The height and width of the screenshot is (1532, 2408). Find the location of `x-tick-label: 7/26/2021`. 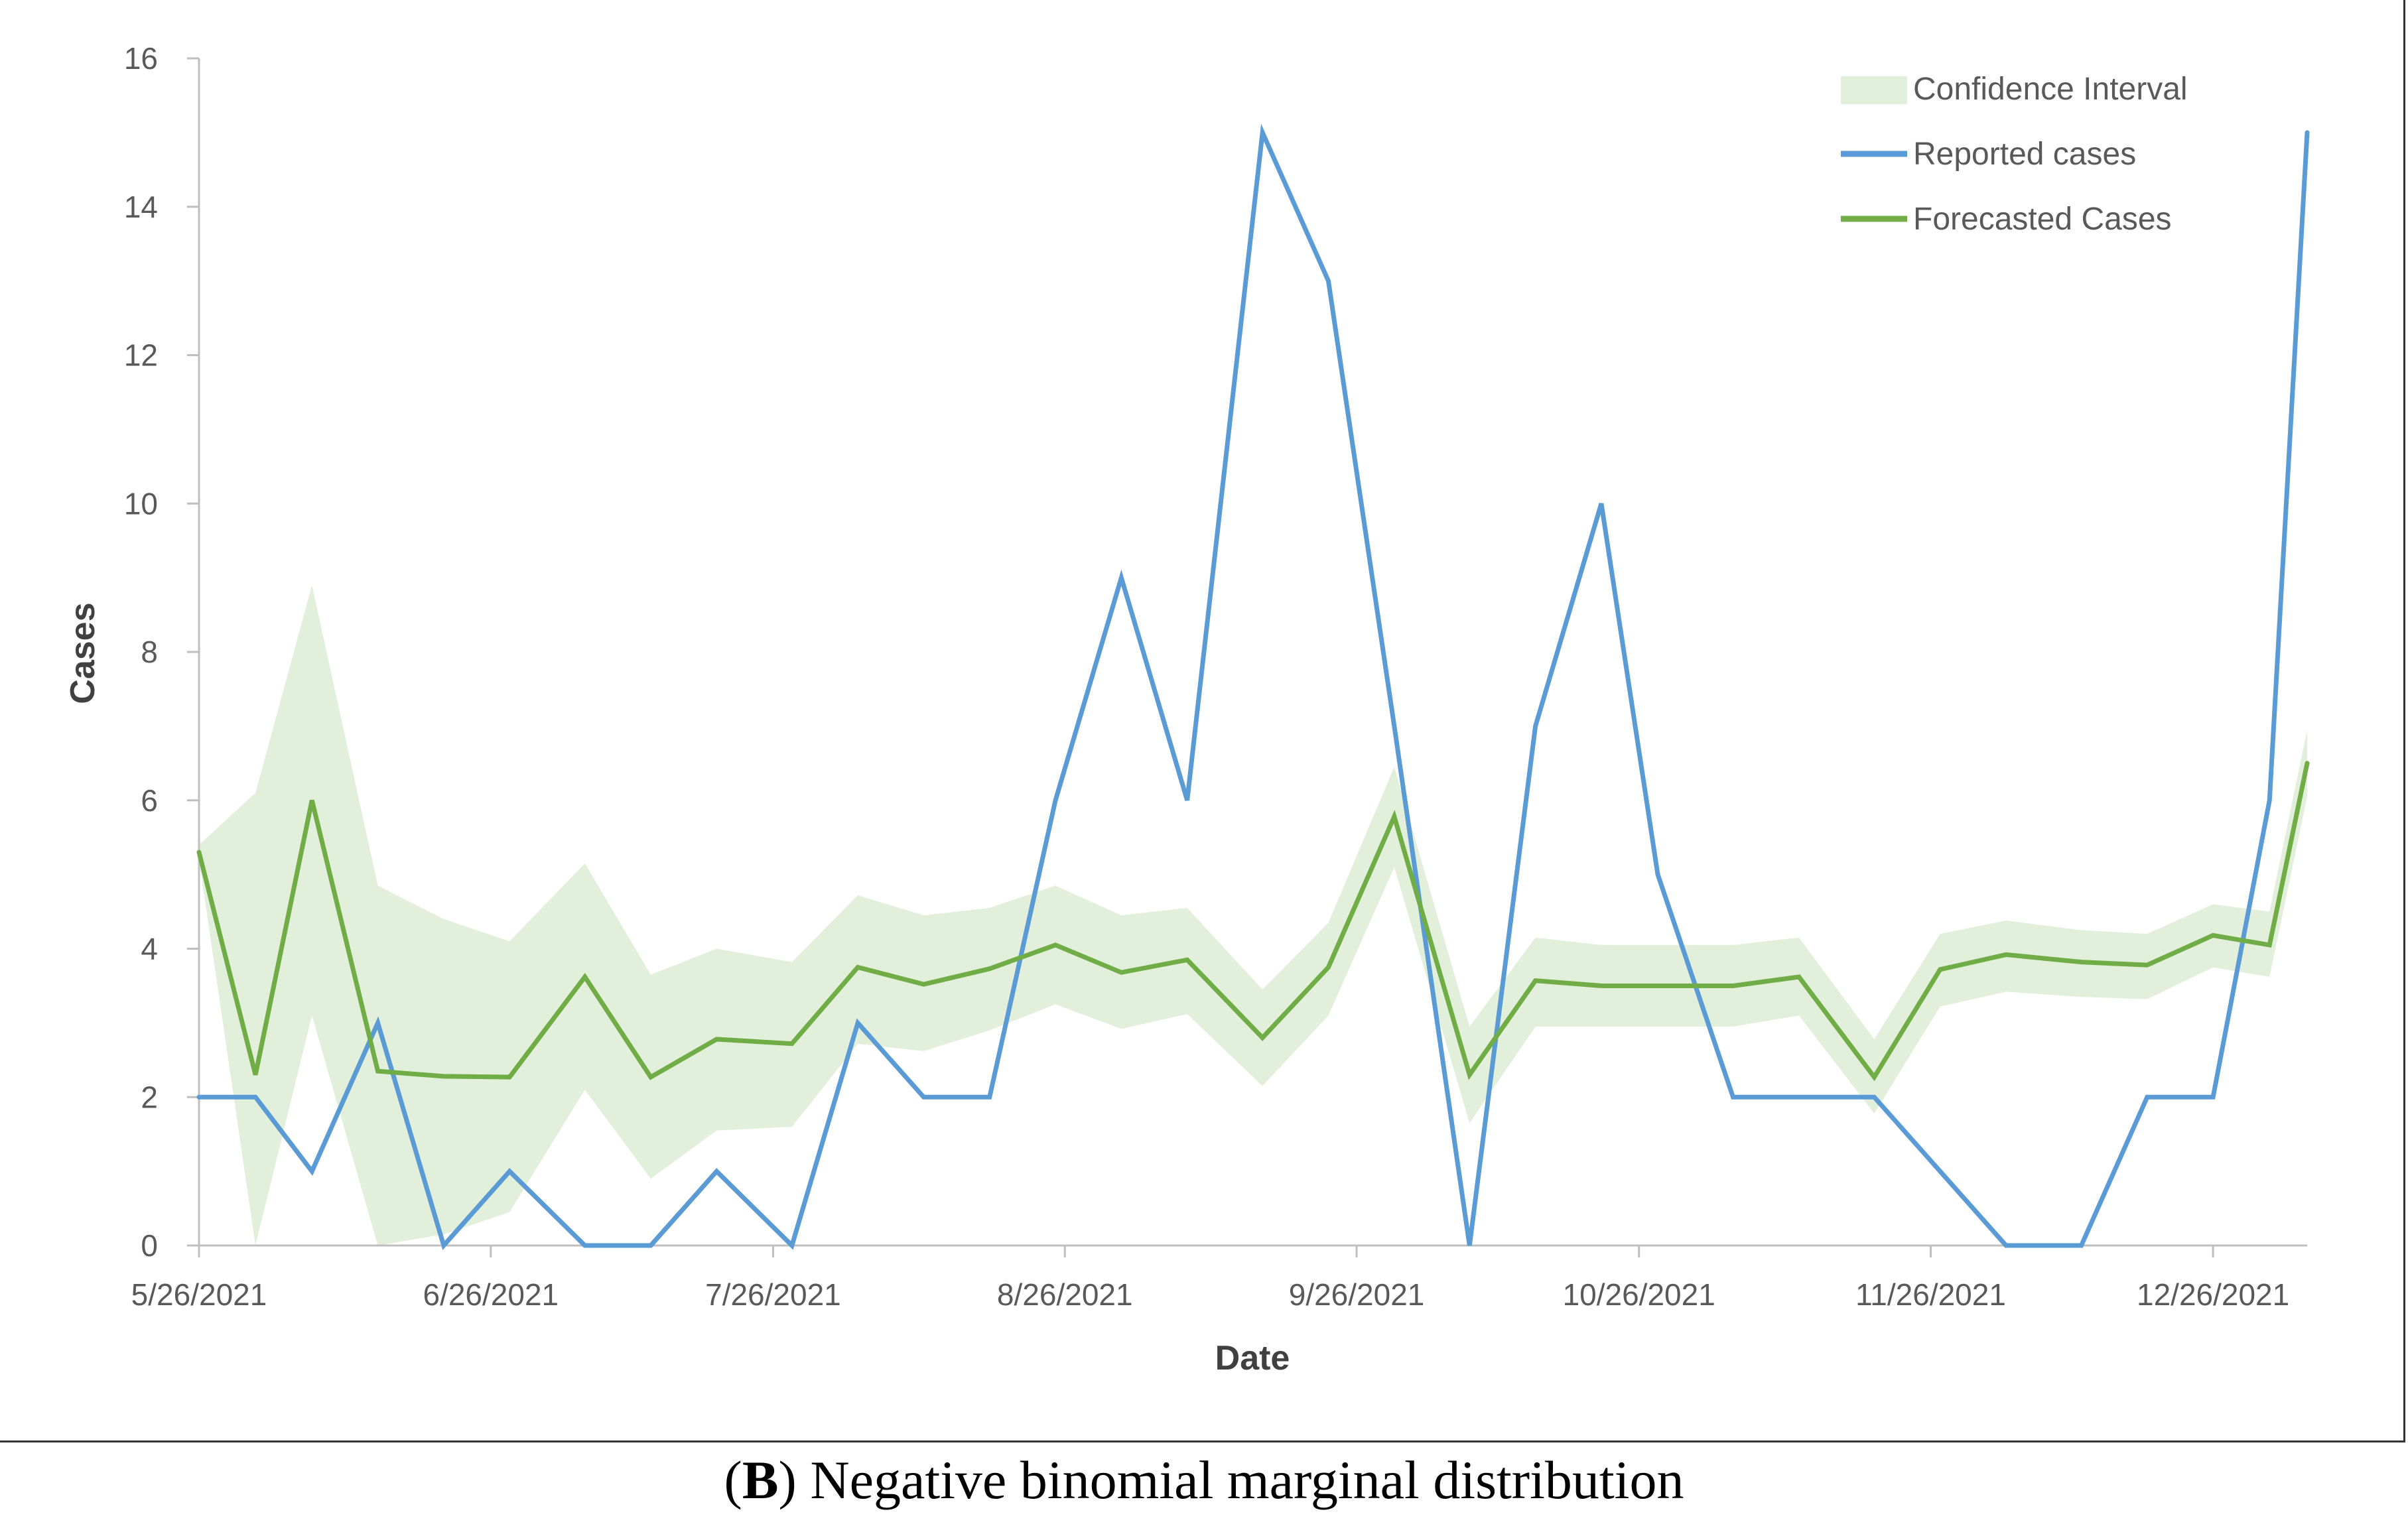

x-tick-label: 7/26/2021 is located at coordinates (773, 1294).